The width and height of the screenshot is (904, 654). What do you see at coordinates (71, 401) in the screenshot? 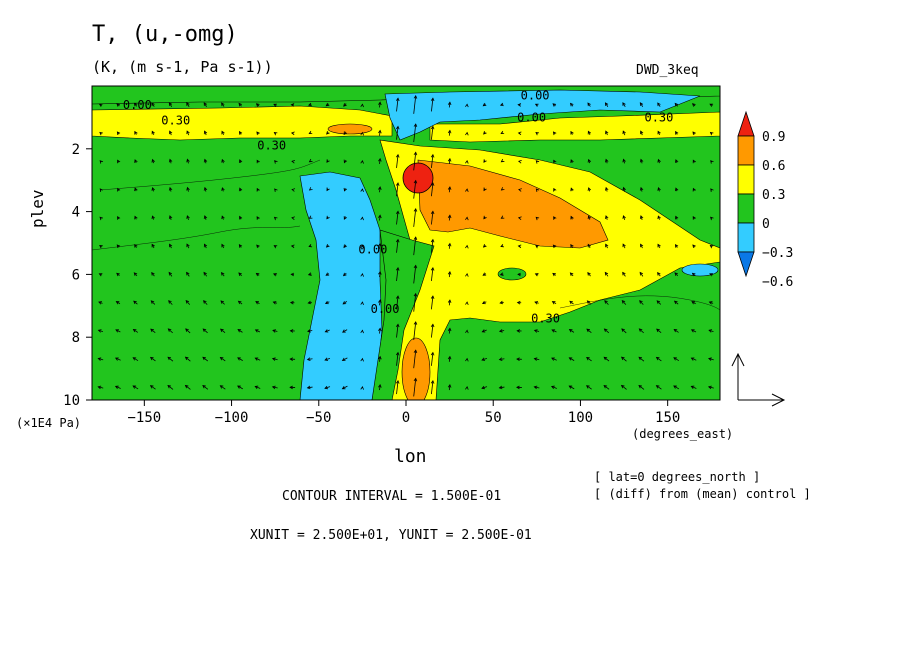
I see `y-tick-label: 10` at bounding box center [71, 401].